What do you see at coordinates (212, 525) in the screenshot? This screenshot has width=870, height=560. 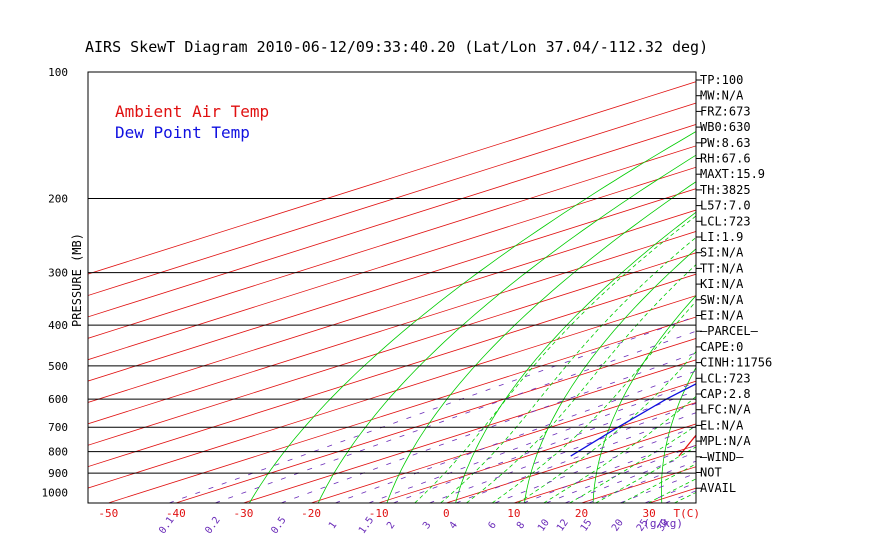 I see `mixing-ratio-label: 0.2` at bounding box center [212, 525].